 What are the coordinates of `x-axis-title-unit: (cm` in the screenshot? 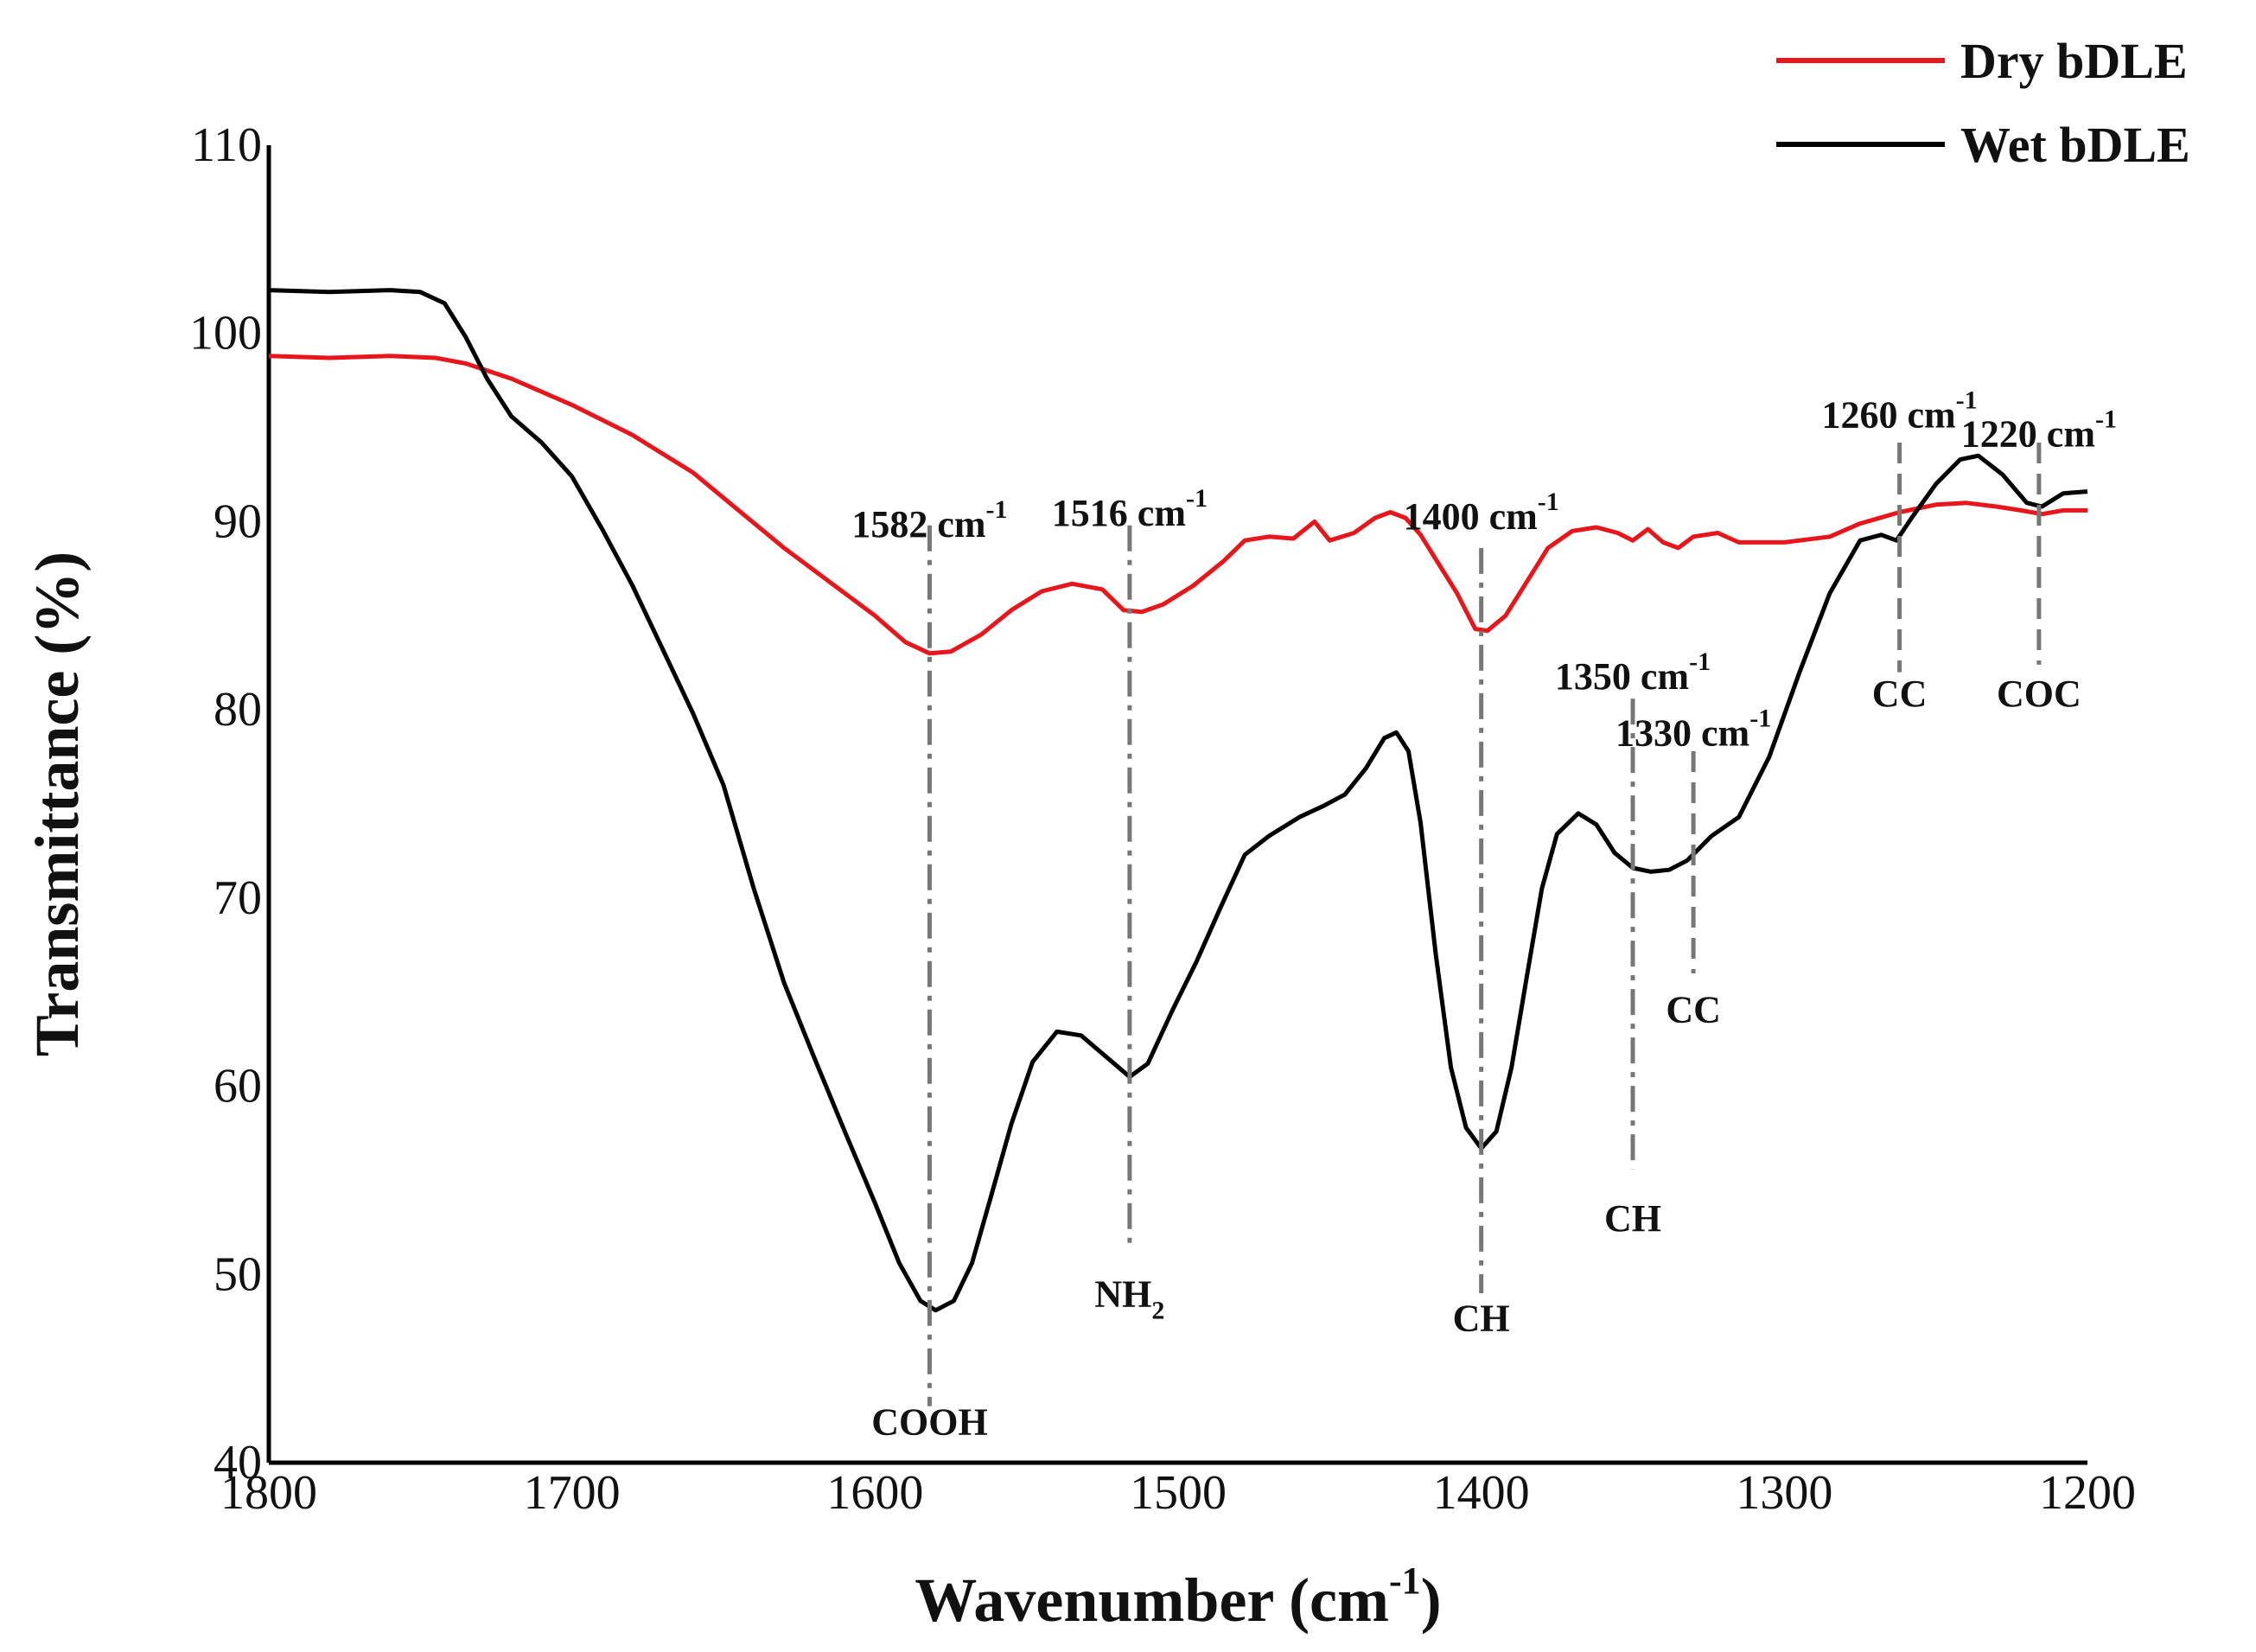 It's located at (1339, 1601).